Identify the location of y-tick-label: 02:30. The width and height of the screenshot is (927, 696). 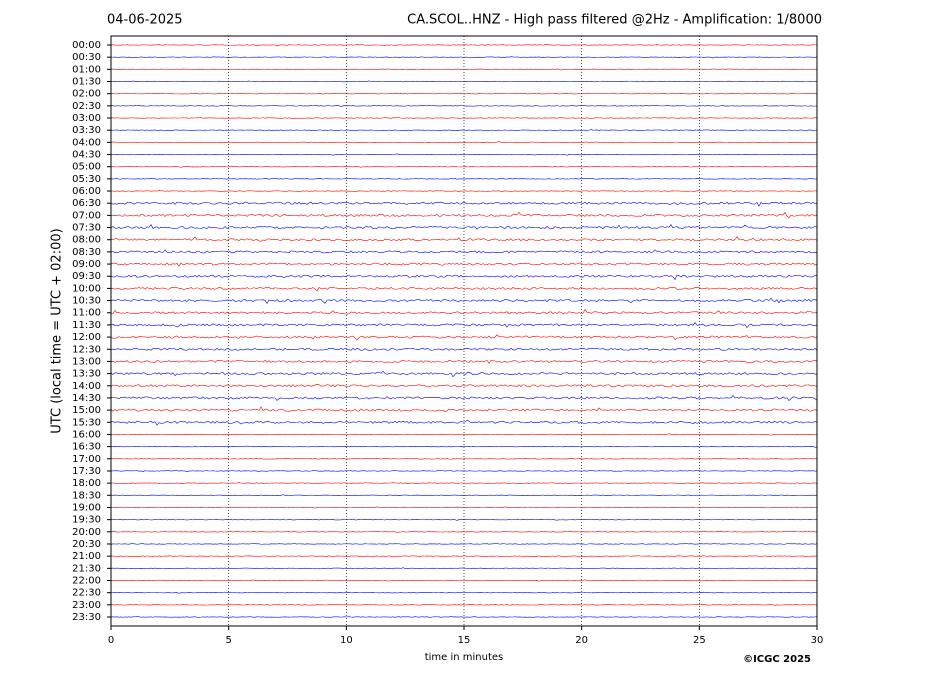
(86, 106).